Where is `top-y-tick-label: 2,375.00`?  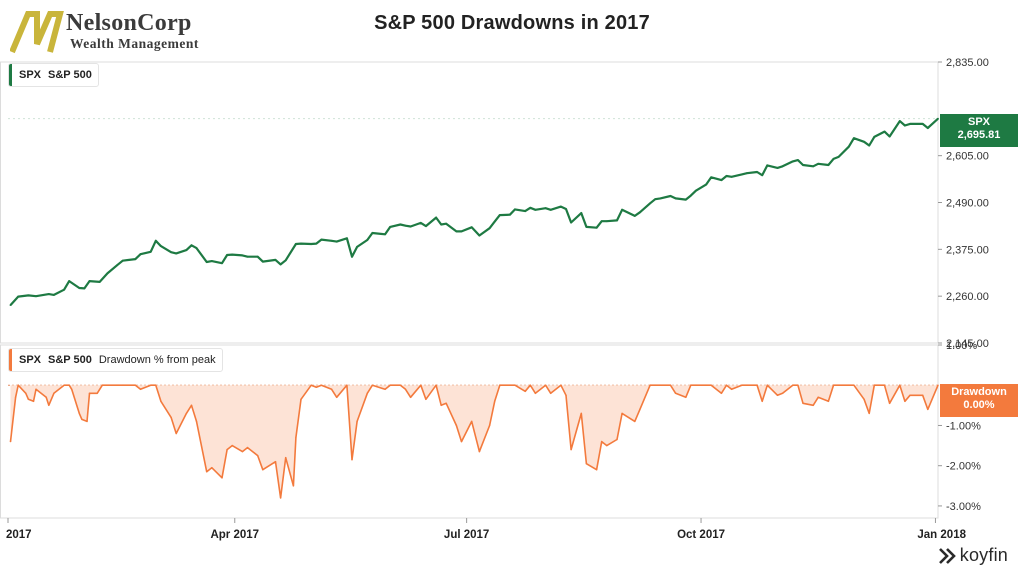
top-y-tick-label: 2,375.00 is located at coordinates (967, 250).